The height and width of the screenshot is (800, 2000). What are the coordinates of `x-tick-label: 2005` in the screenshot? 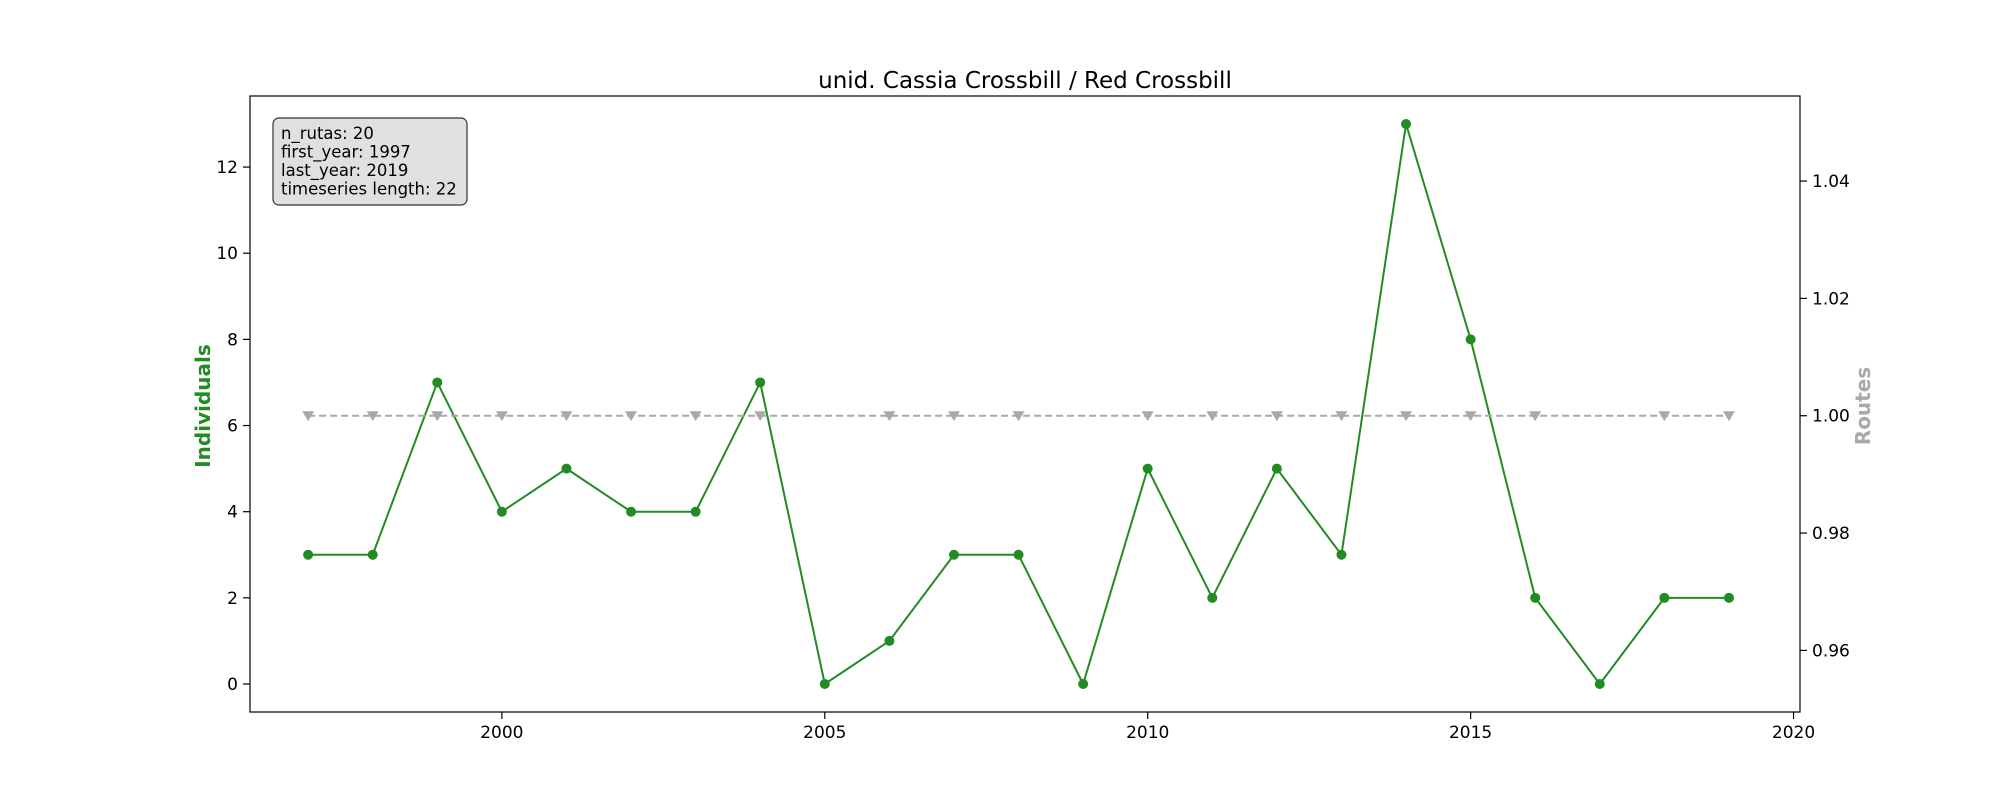 It's located at (824, 733).